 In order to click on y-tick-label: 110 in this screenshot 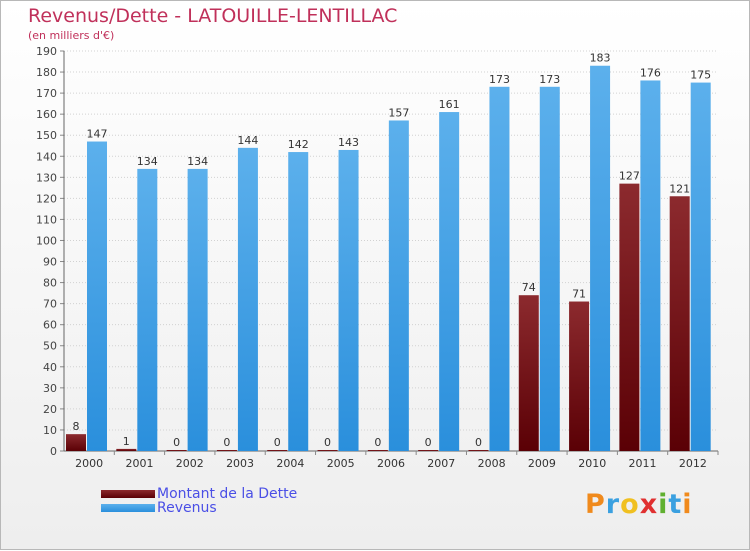, I will do `click(46, 219)`.